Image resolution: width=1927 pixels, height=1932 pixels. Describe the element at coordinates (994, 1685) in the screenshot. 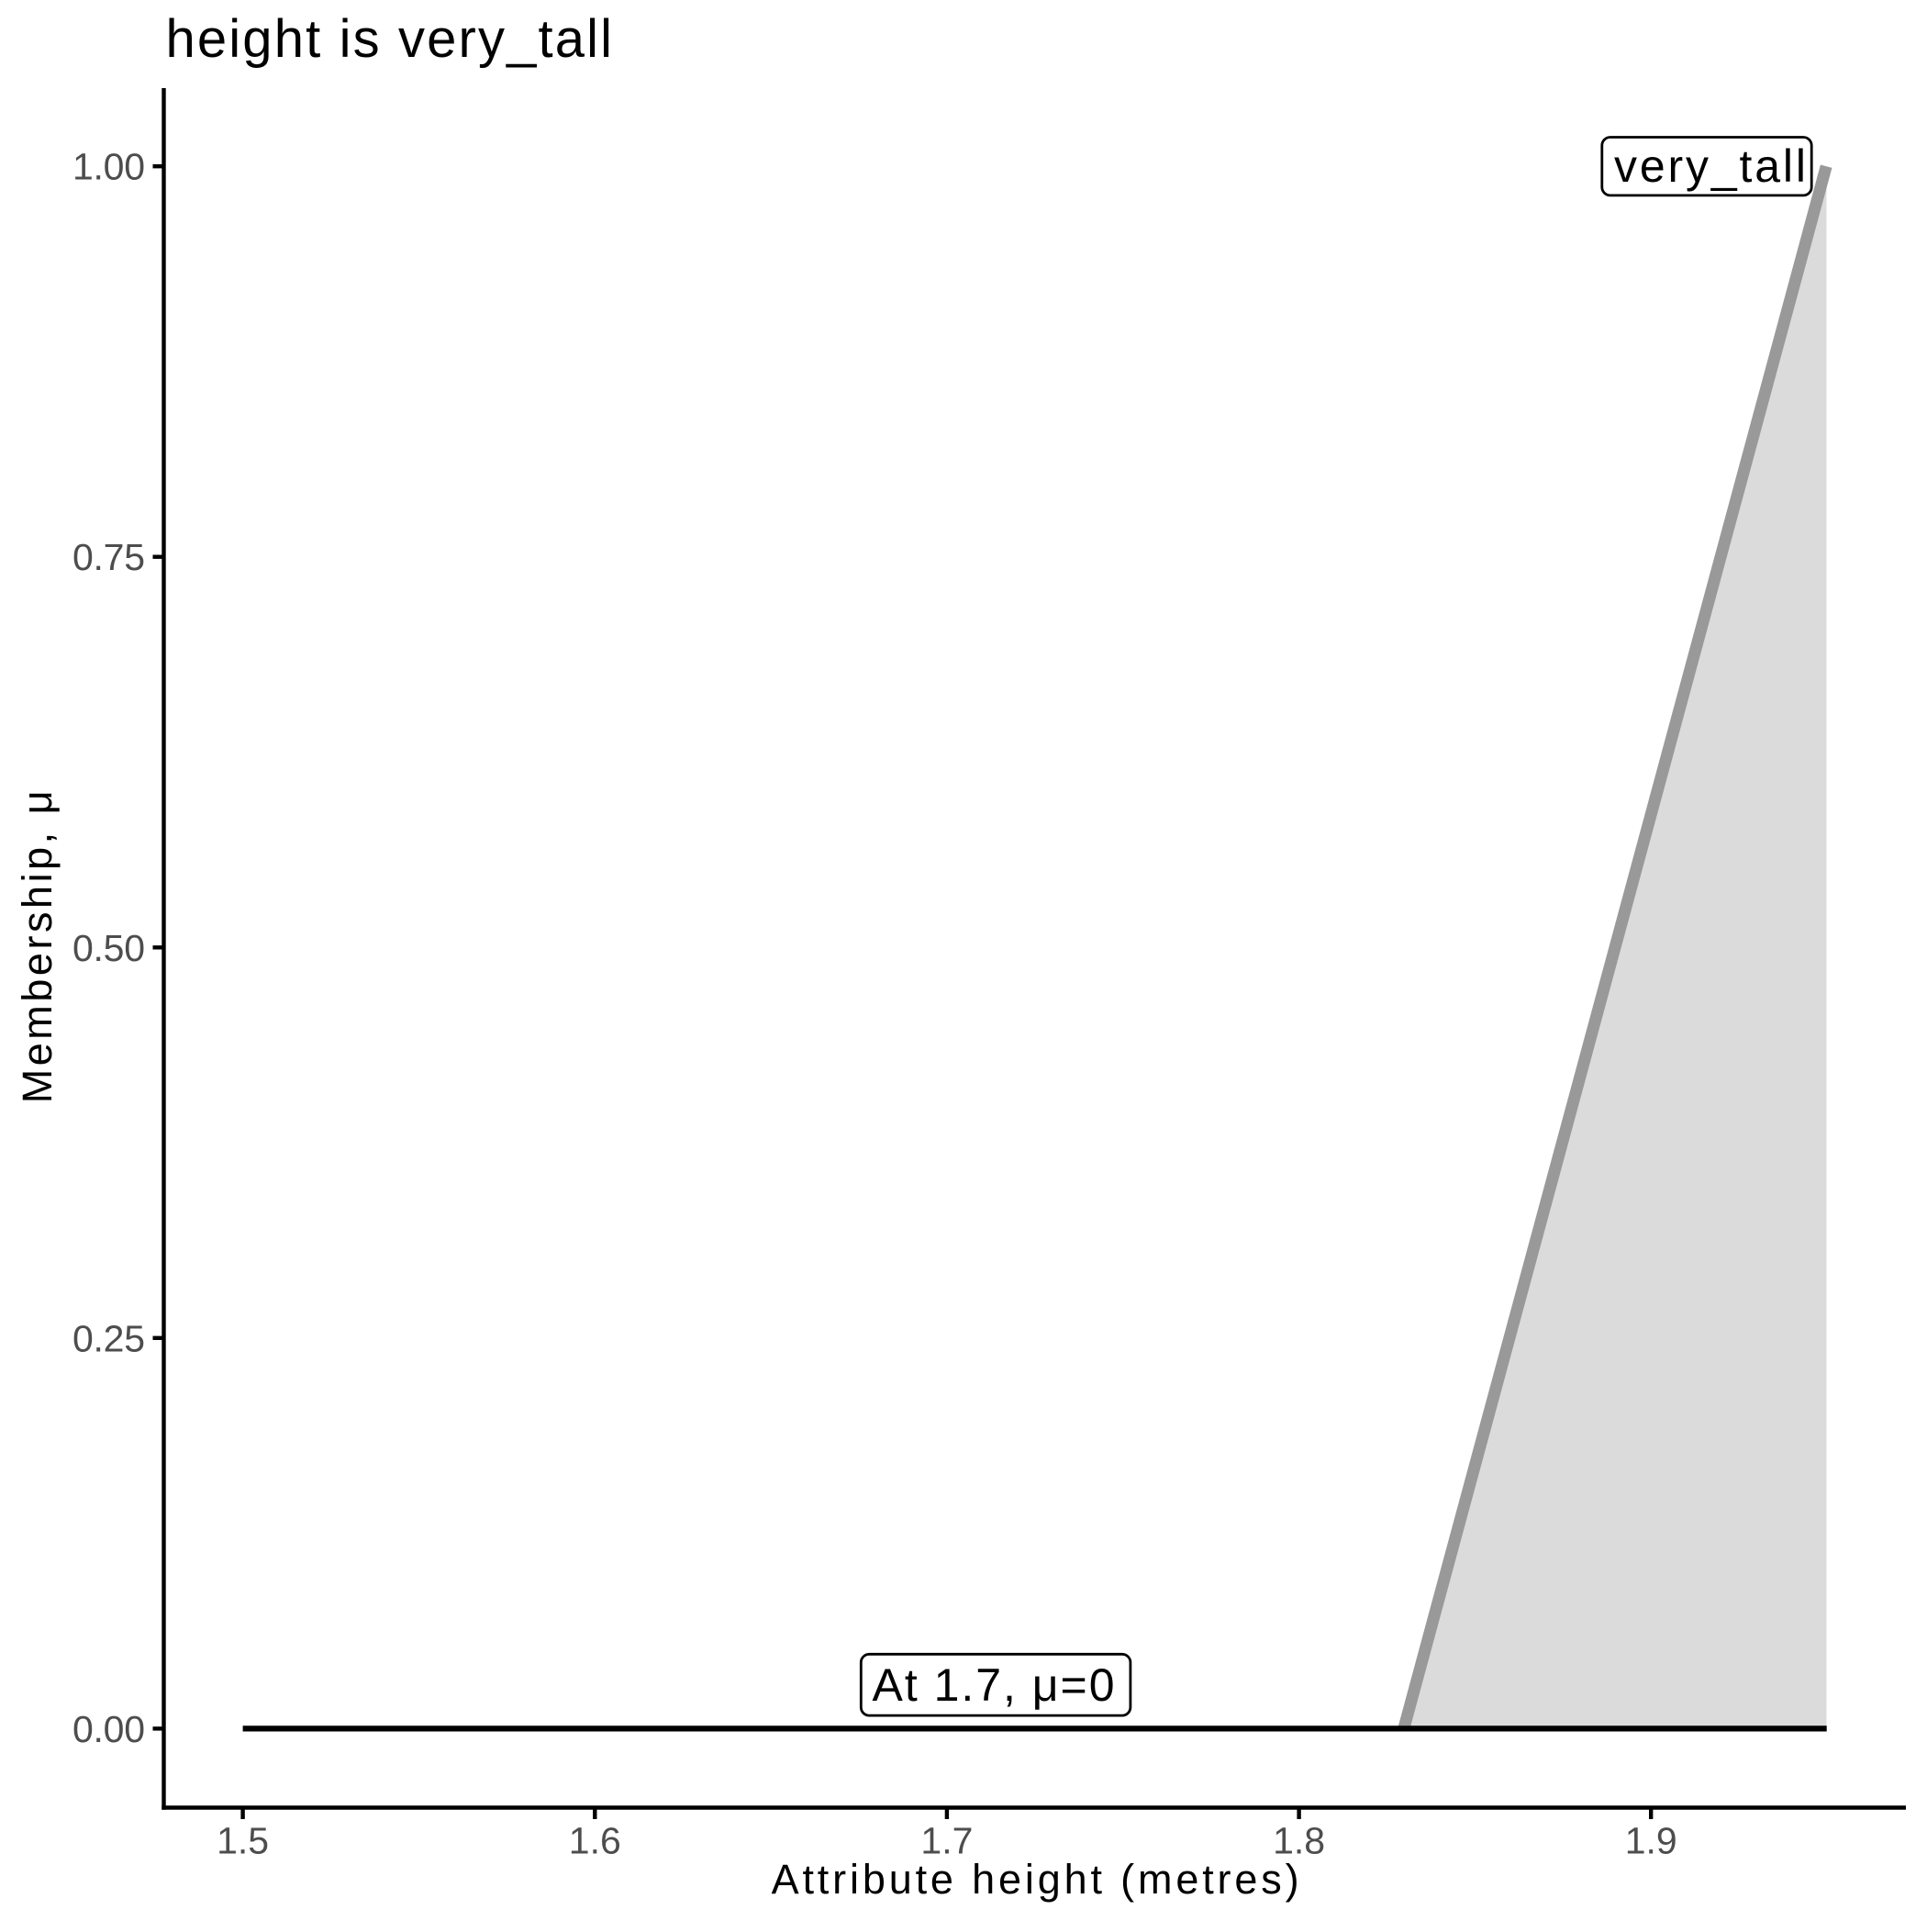

I see `svg-text: At 1.7, μ=0` at that location.